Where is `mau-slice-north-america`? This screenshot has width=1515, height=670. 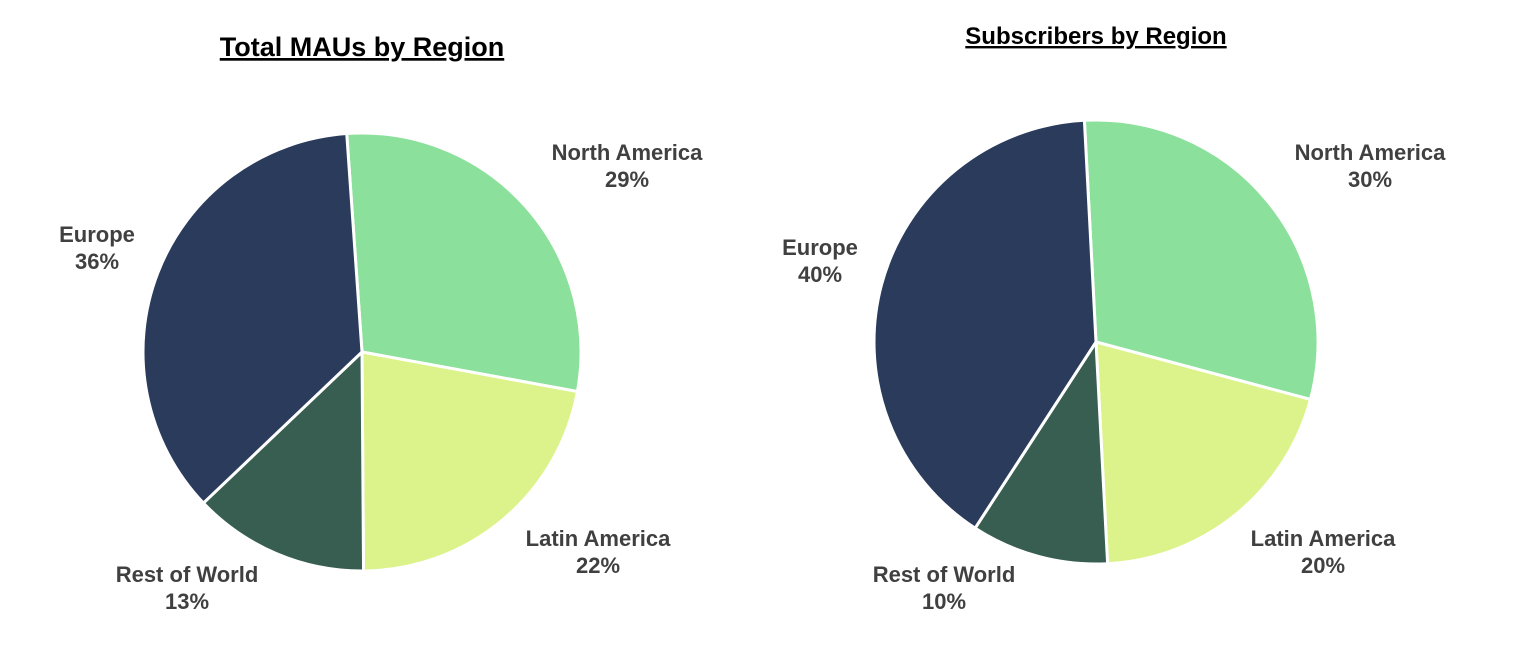
mau-slice-north-america is located at coordinates (464, 262).